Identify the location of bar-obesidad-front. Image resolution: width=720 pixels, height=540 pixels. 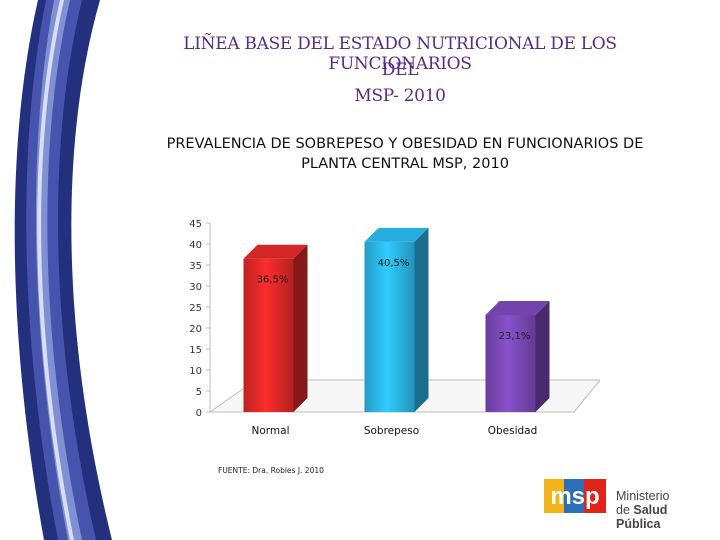
(510, 363).